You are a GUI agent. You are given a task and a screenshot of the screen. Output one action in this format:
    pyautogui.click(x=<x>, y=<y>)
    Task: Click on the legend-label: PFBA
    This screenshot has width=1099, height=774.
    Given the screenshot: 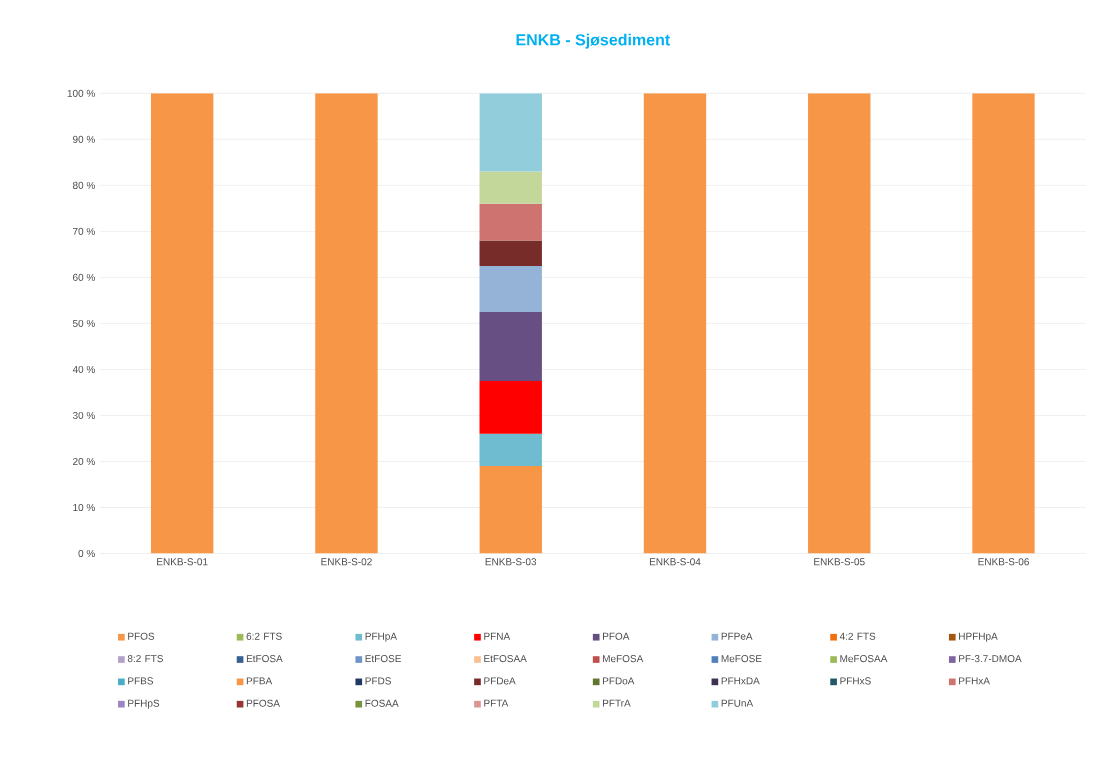 What is the action you would take?
    pyautogui.click(x=259, y=681)
    